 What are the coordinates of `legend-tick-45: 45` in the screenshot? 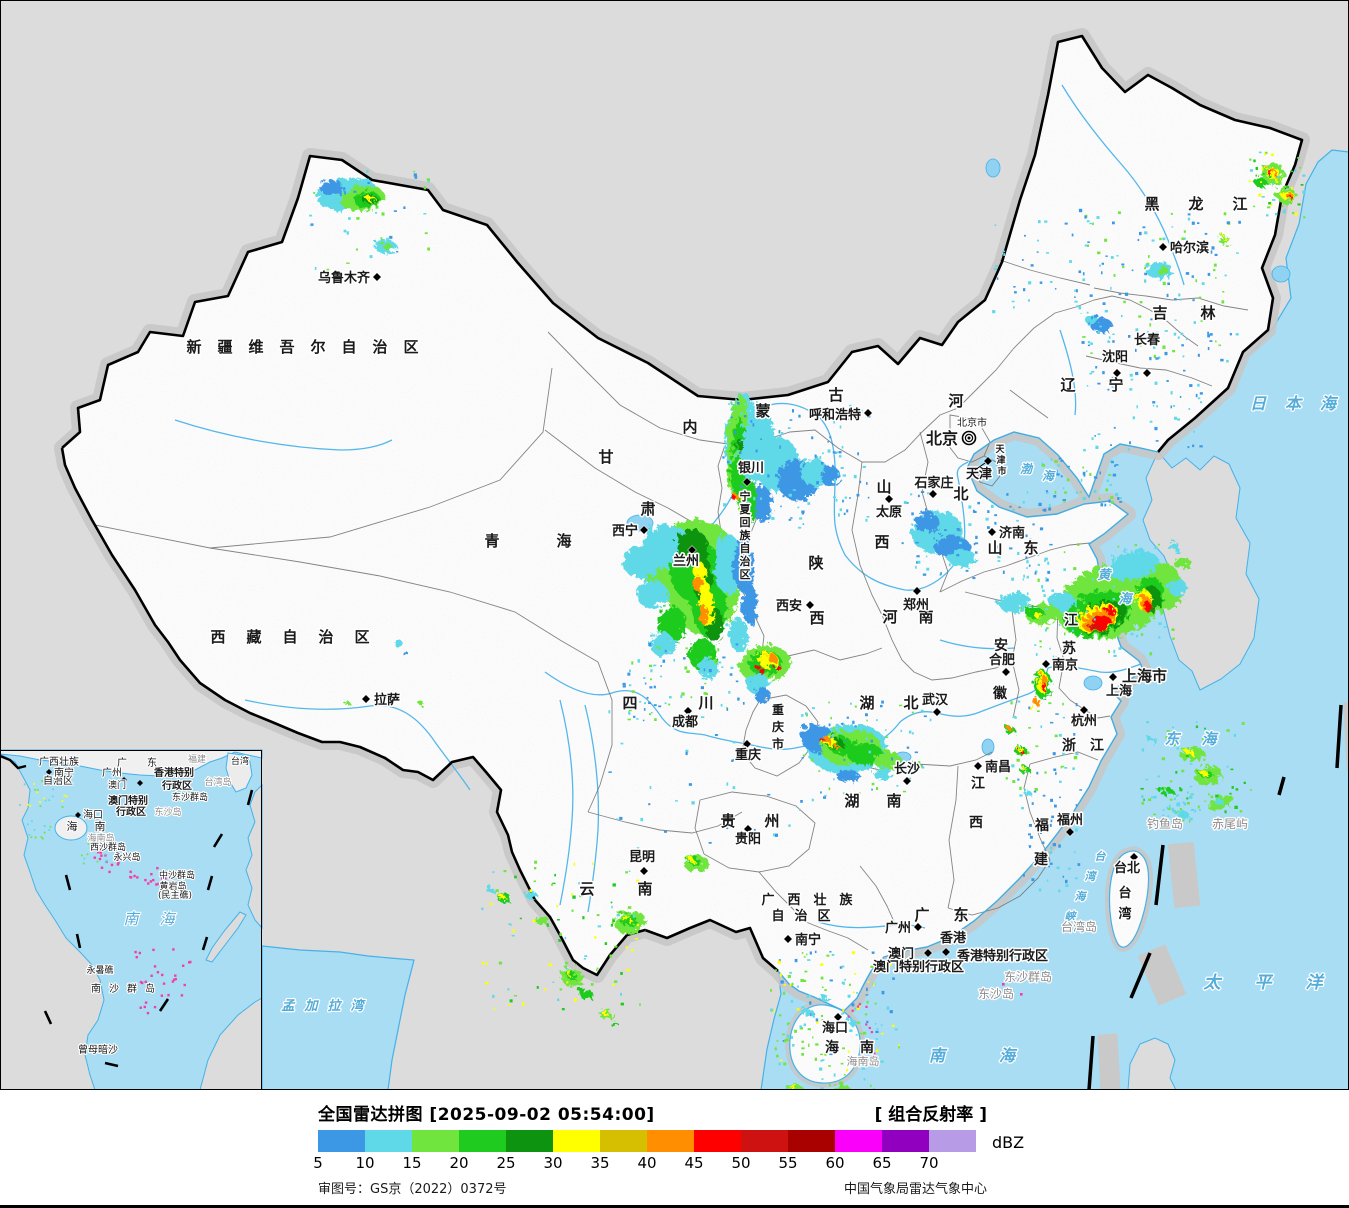 It's located at (694, 1163).